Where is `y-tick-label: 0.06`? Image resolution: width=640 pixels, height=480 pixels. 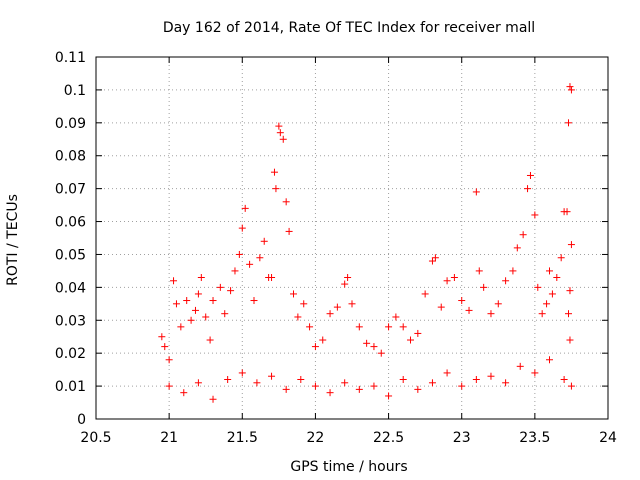 y-tick-label: 0.06 is located at coordinates (70, 223).